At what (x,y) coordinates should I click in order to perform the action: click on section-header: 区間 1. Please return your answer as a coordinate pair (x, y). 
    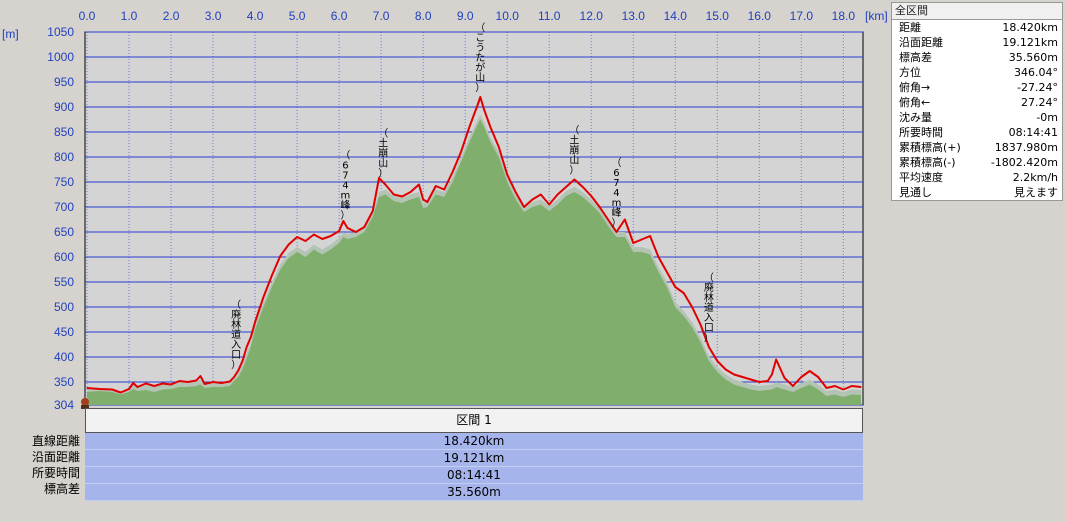
    Looking at the image, I should click on (474, 420).